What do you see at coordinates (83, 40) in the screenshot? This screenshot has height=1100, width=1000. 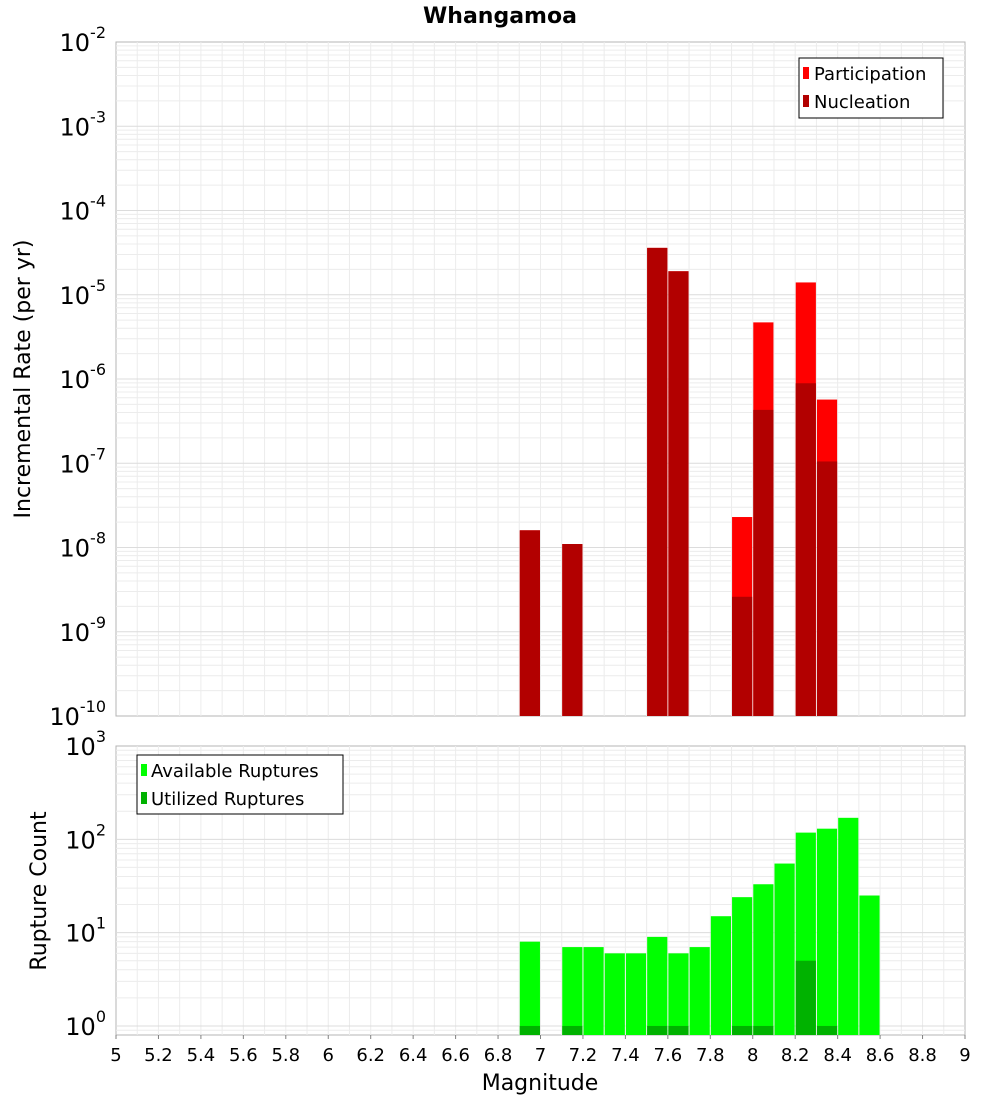 I see `rate-y-tick-label: 10⁻²` at bounding box center [83, 40].